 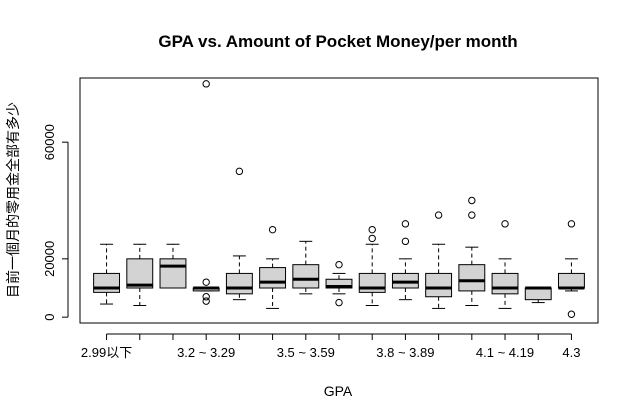 What do you see at coordinates (49, 142) in the screenshot?
I see `y-tick-label: 60000` at bounding box center [49, 142].